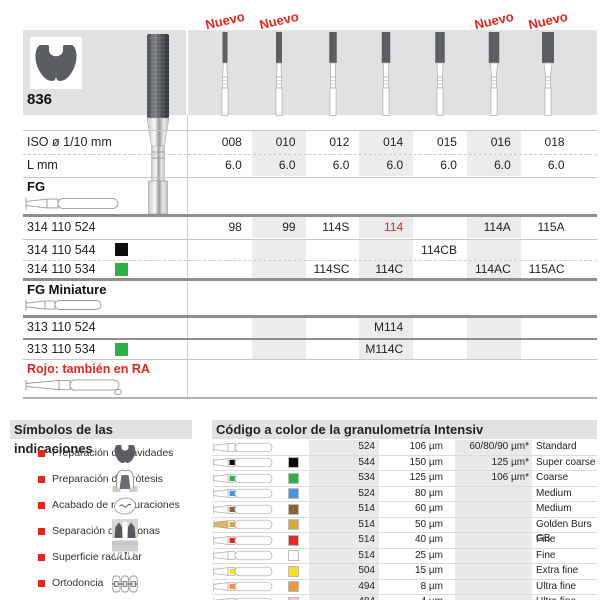 The width and height of the screenshot is (600, 600). Describe the element at coordinates (61, 327) in the screenshot. I see `part-number: 313 110 524` at that location.